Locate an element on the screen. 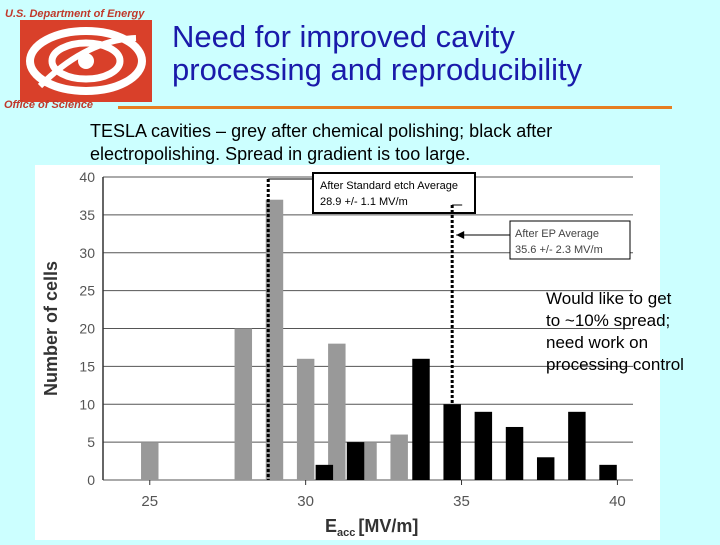 The width and height of the screenshot is (720, 545). y-tick-label: 20 is located at coordinates (87, 329).